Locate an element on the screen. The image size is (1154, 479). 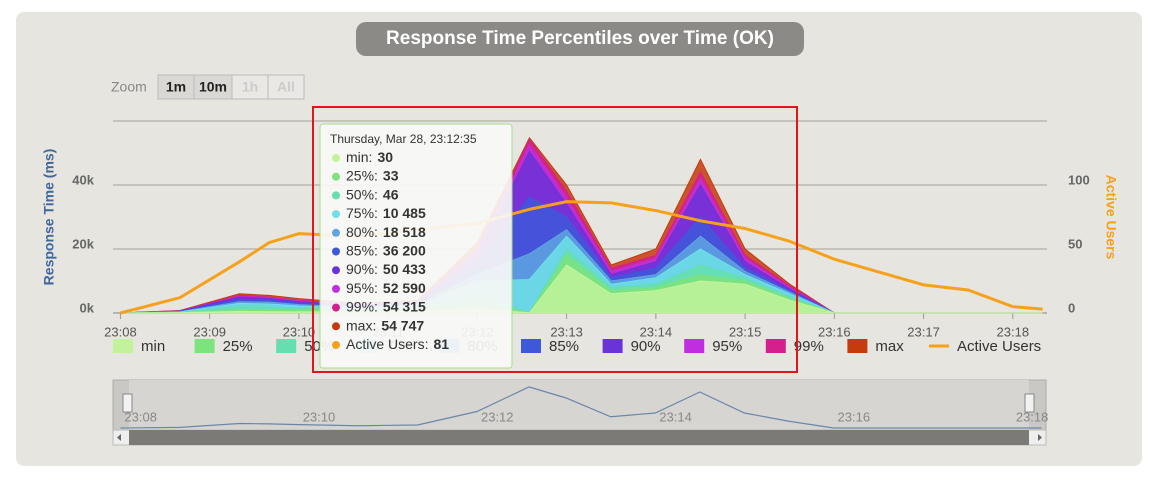
tooltip-row-value: 36 200 is located at coordinates (404, 250).